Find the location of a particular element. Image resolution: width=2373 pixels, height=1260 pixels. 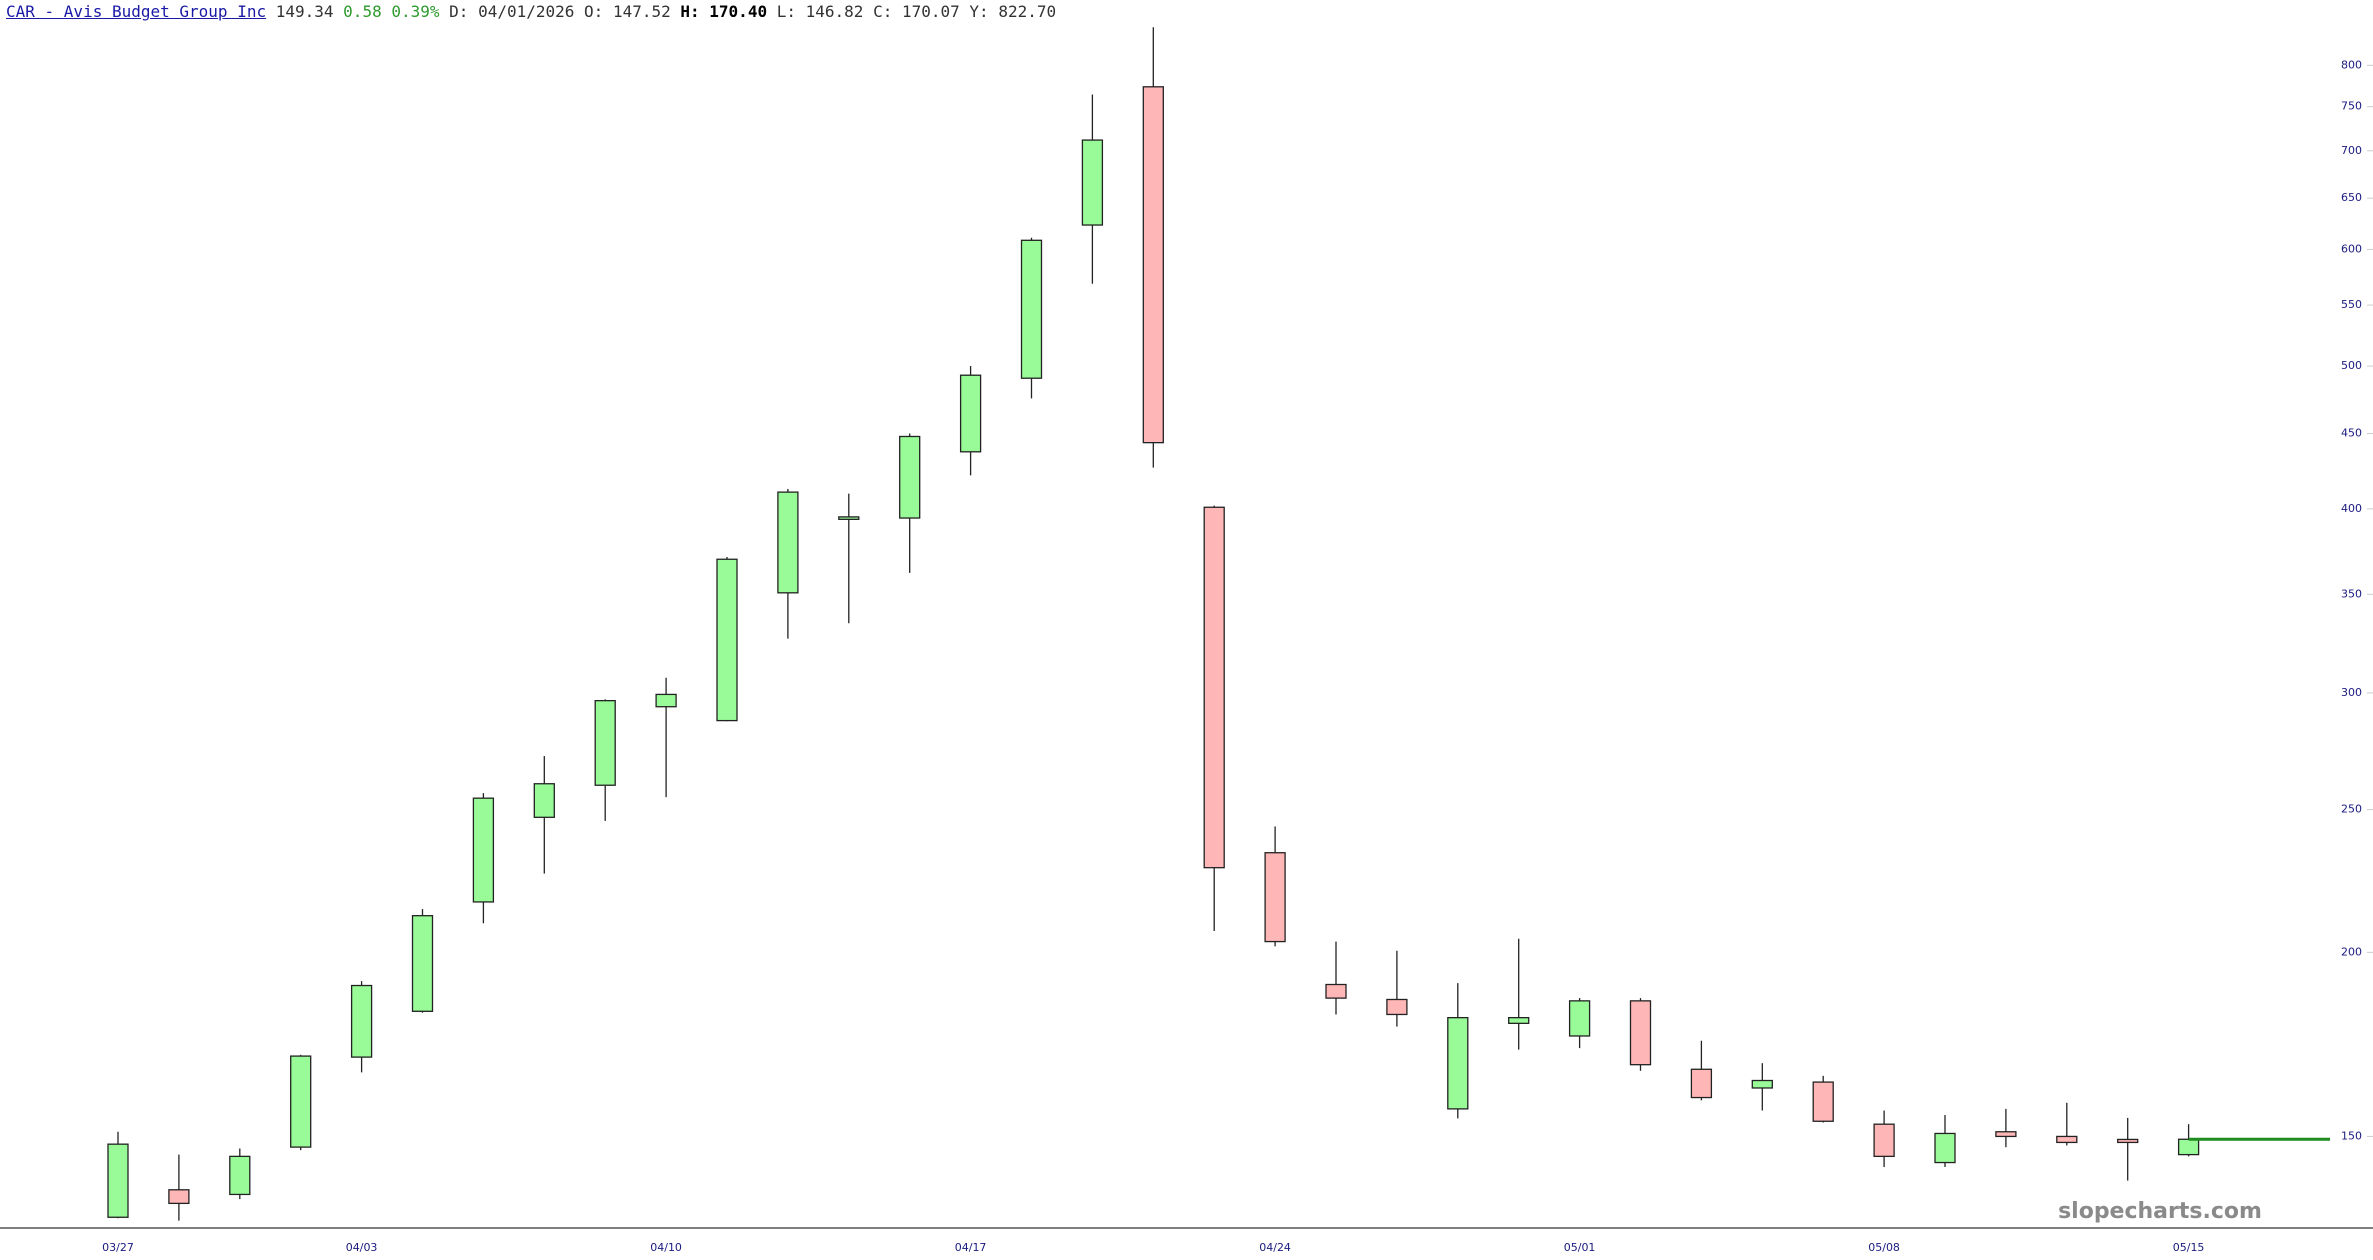

y-tick-label: 450 is located at coordinates (2351, 432).